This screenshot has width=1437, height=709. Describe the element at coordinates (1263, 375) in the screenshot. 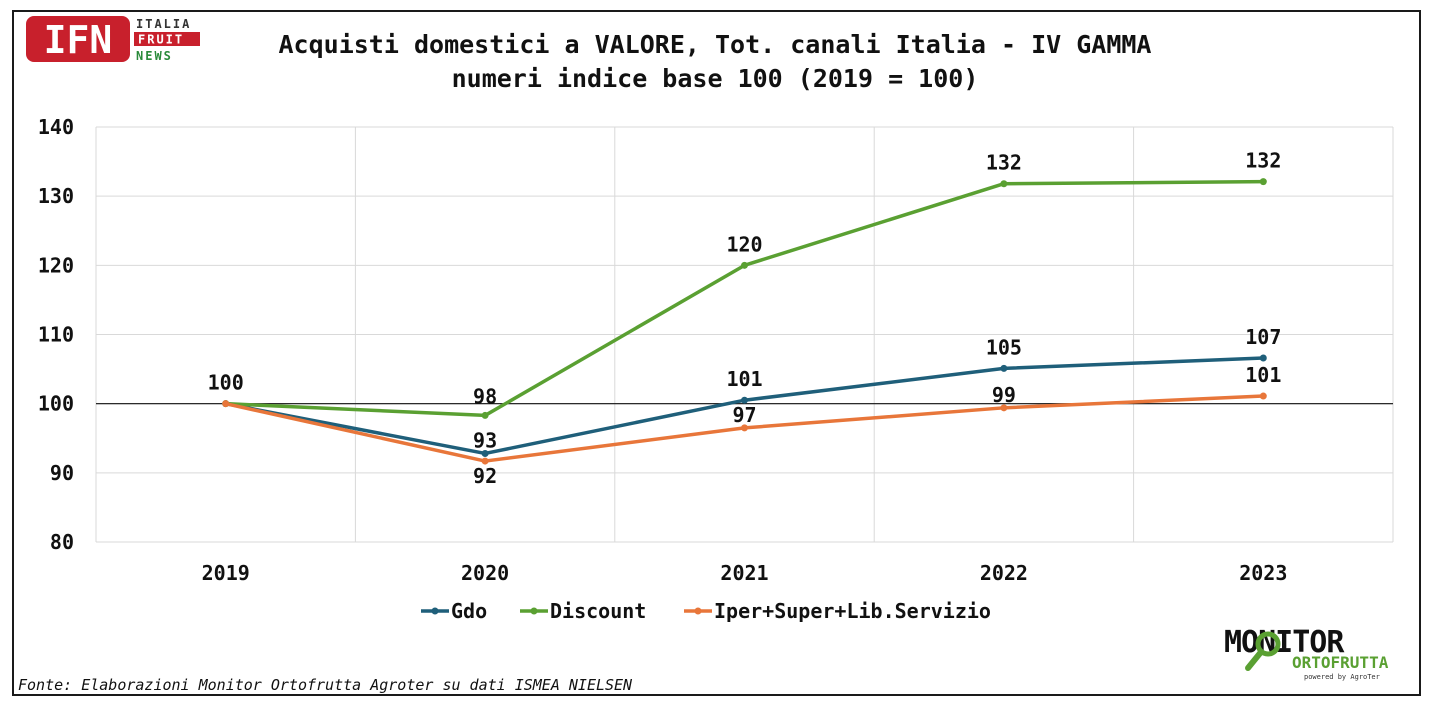

I see `data-label-iper: 101` at that location.